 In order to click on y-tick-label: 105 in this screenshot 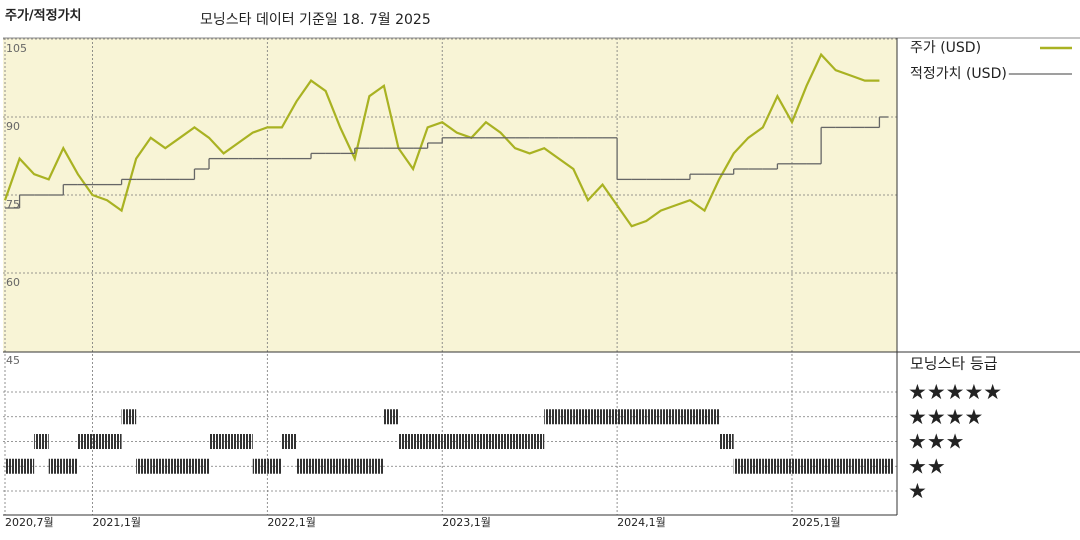, I will do `click(16, 48)`.